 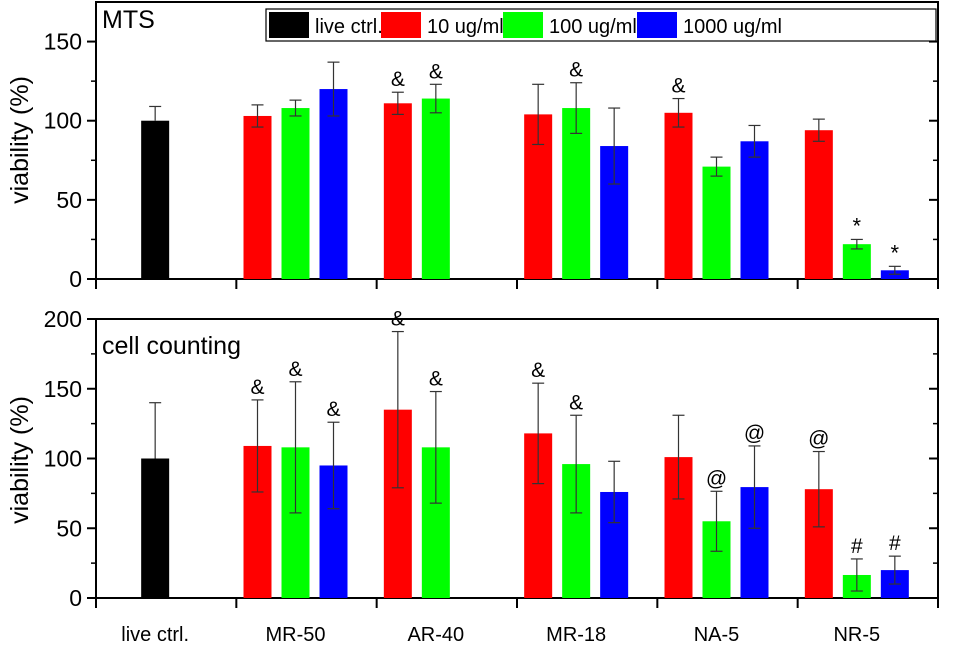 What do you see at coordinates (63, 459) in the screenshot?
I see `bottom-ytick-label: 100` at bounding box center [63, 459].